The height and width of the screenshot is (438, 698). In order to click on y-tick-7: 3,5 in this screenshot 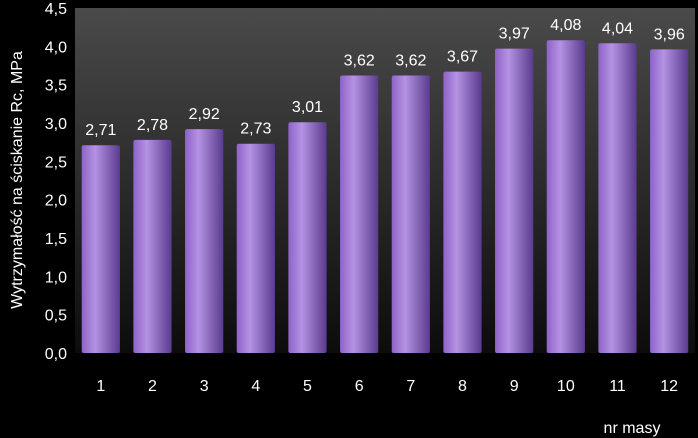, I will do `click(56, 86)`.